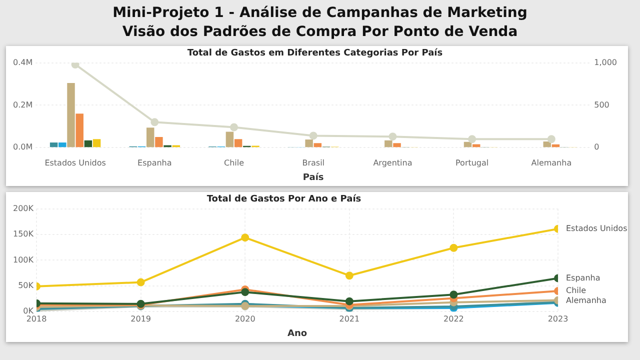  I want to click on x-axis-title: Ano, so click(297, 333).